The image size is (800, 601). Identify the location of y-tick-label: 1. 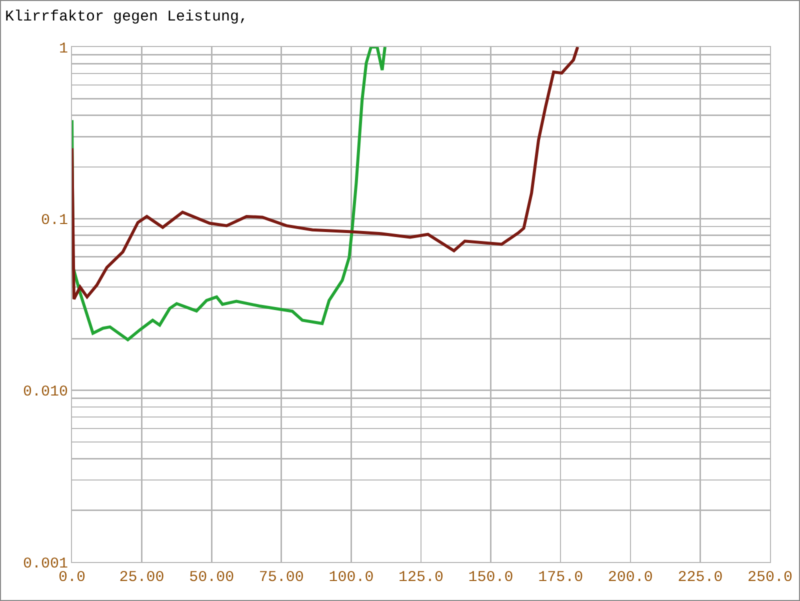
(63, 49).